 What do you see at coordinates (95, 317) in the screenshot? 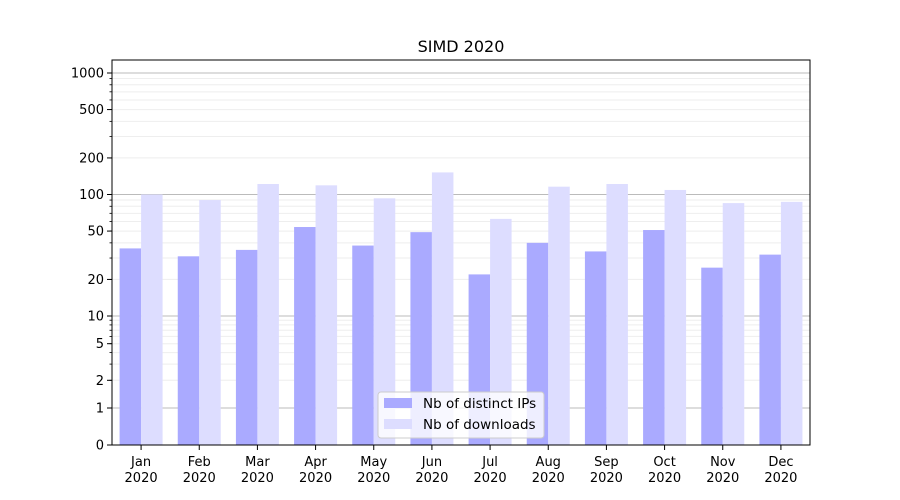
I see `y-tick-label: 10` at bounding box center [95, 317].